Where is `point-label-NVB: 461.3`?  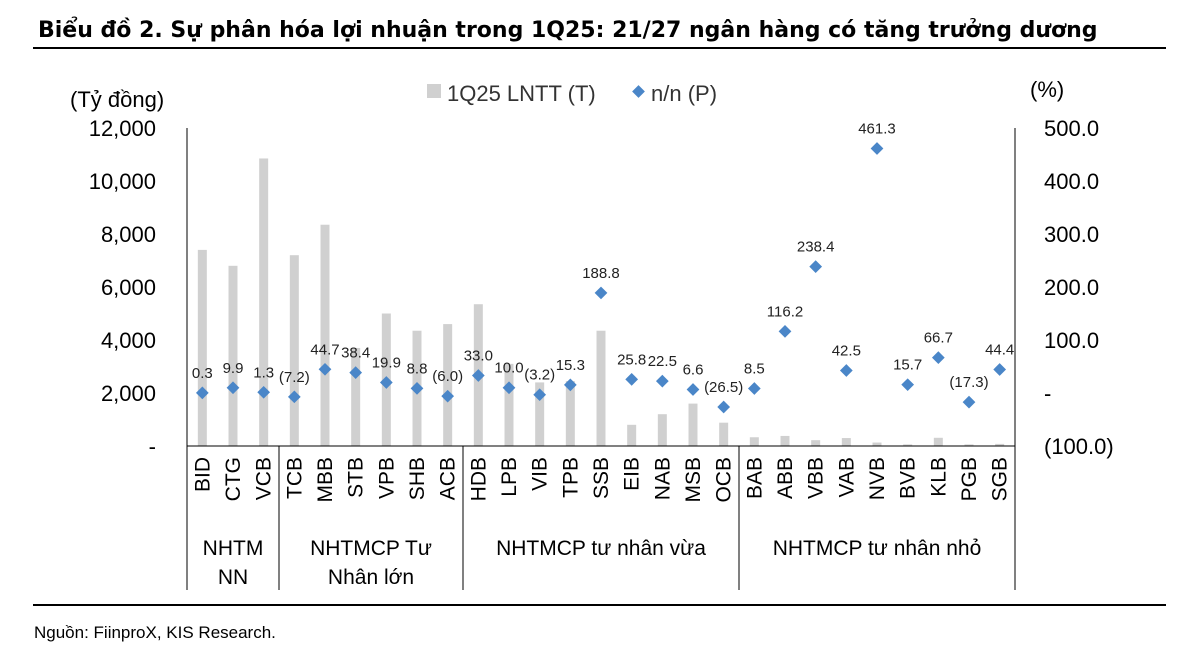
point-label-NVB: 461.3 is located at coordinates (877, 129).